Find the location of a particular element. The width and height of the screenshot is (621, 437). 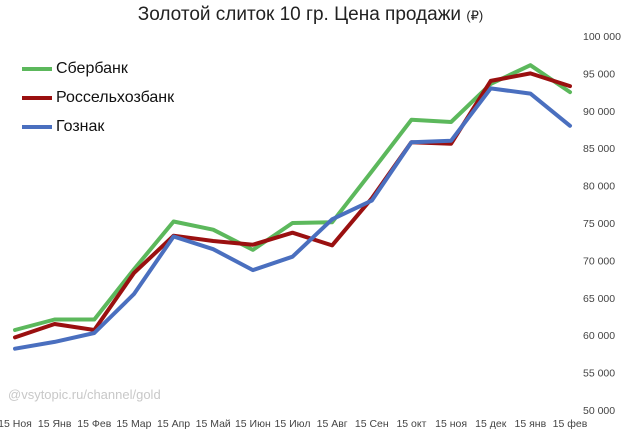

y-tick-label: 65 000 is located at coordinates (599, 299).